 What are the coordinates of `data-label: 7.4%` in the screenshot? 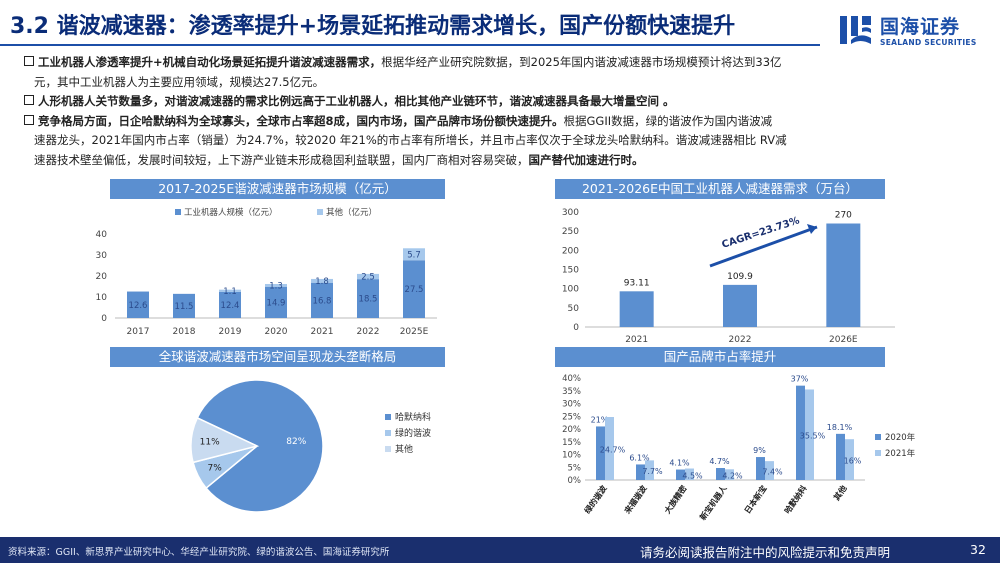 It's located at (772, 472).